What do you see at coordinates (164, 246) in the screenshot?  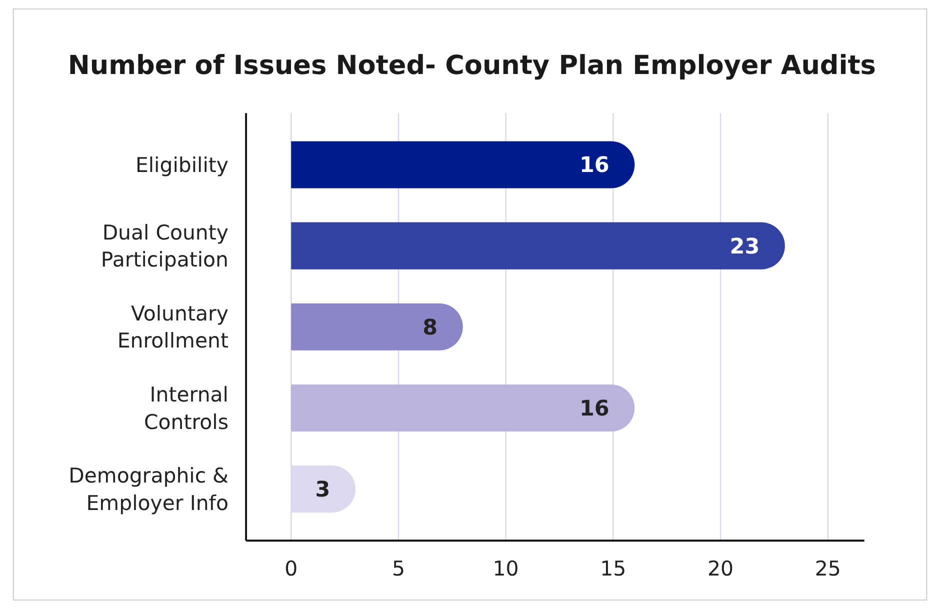 I see `y-tick-label: Dual County Participation` at bounding box center [164, 246].